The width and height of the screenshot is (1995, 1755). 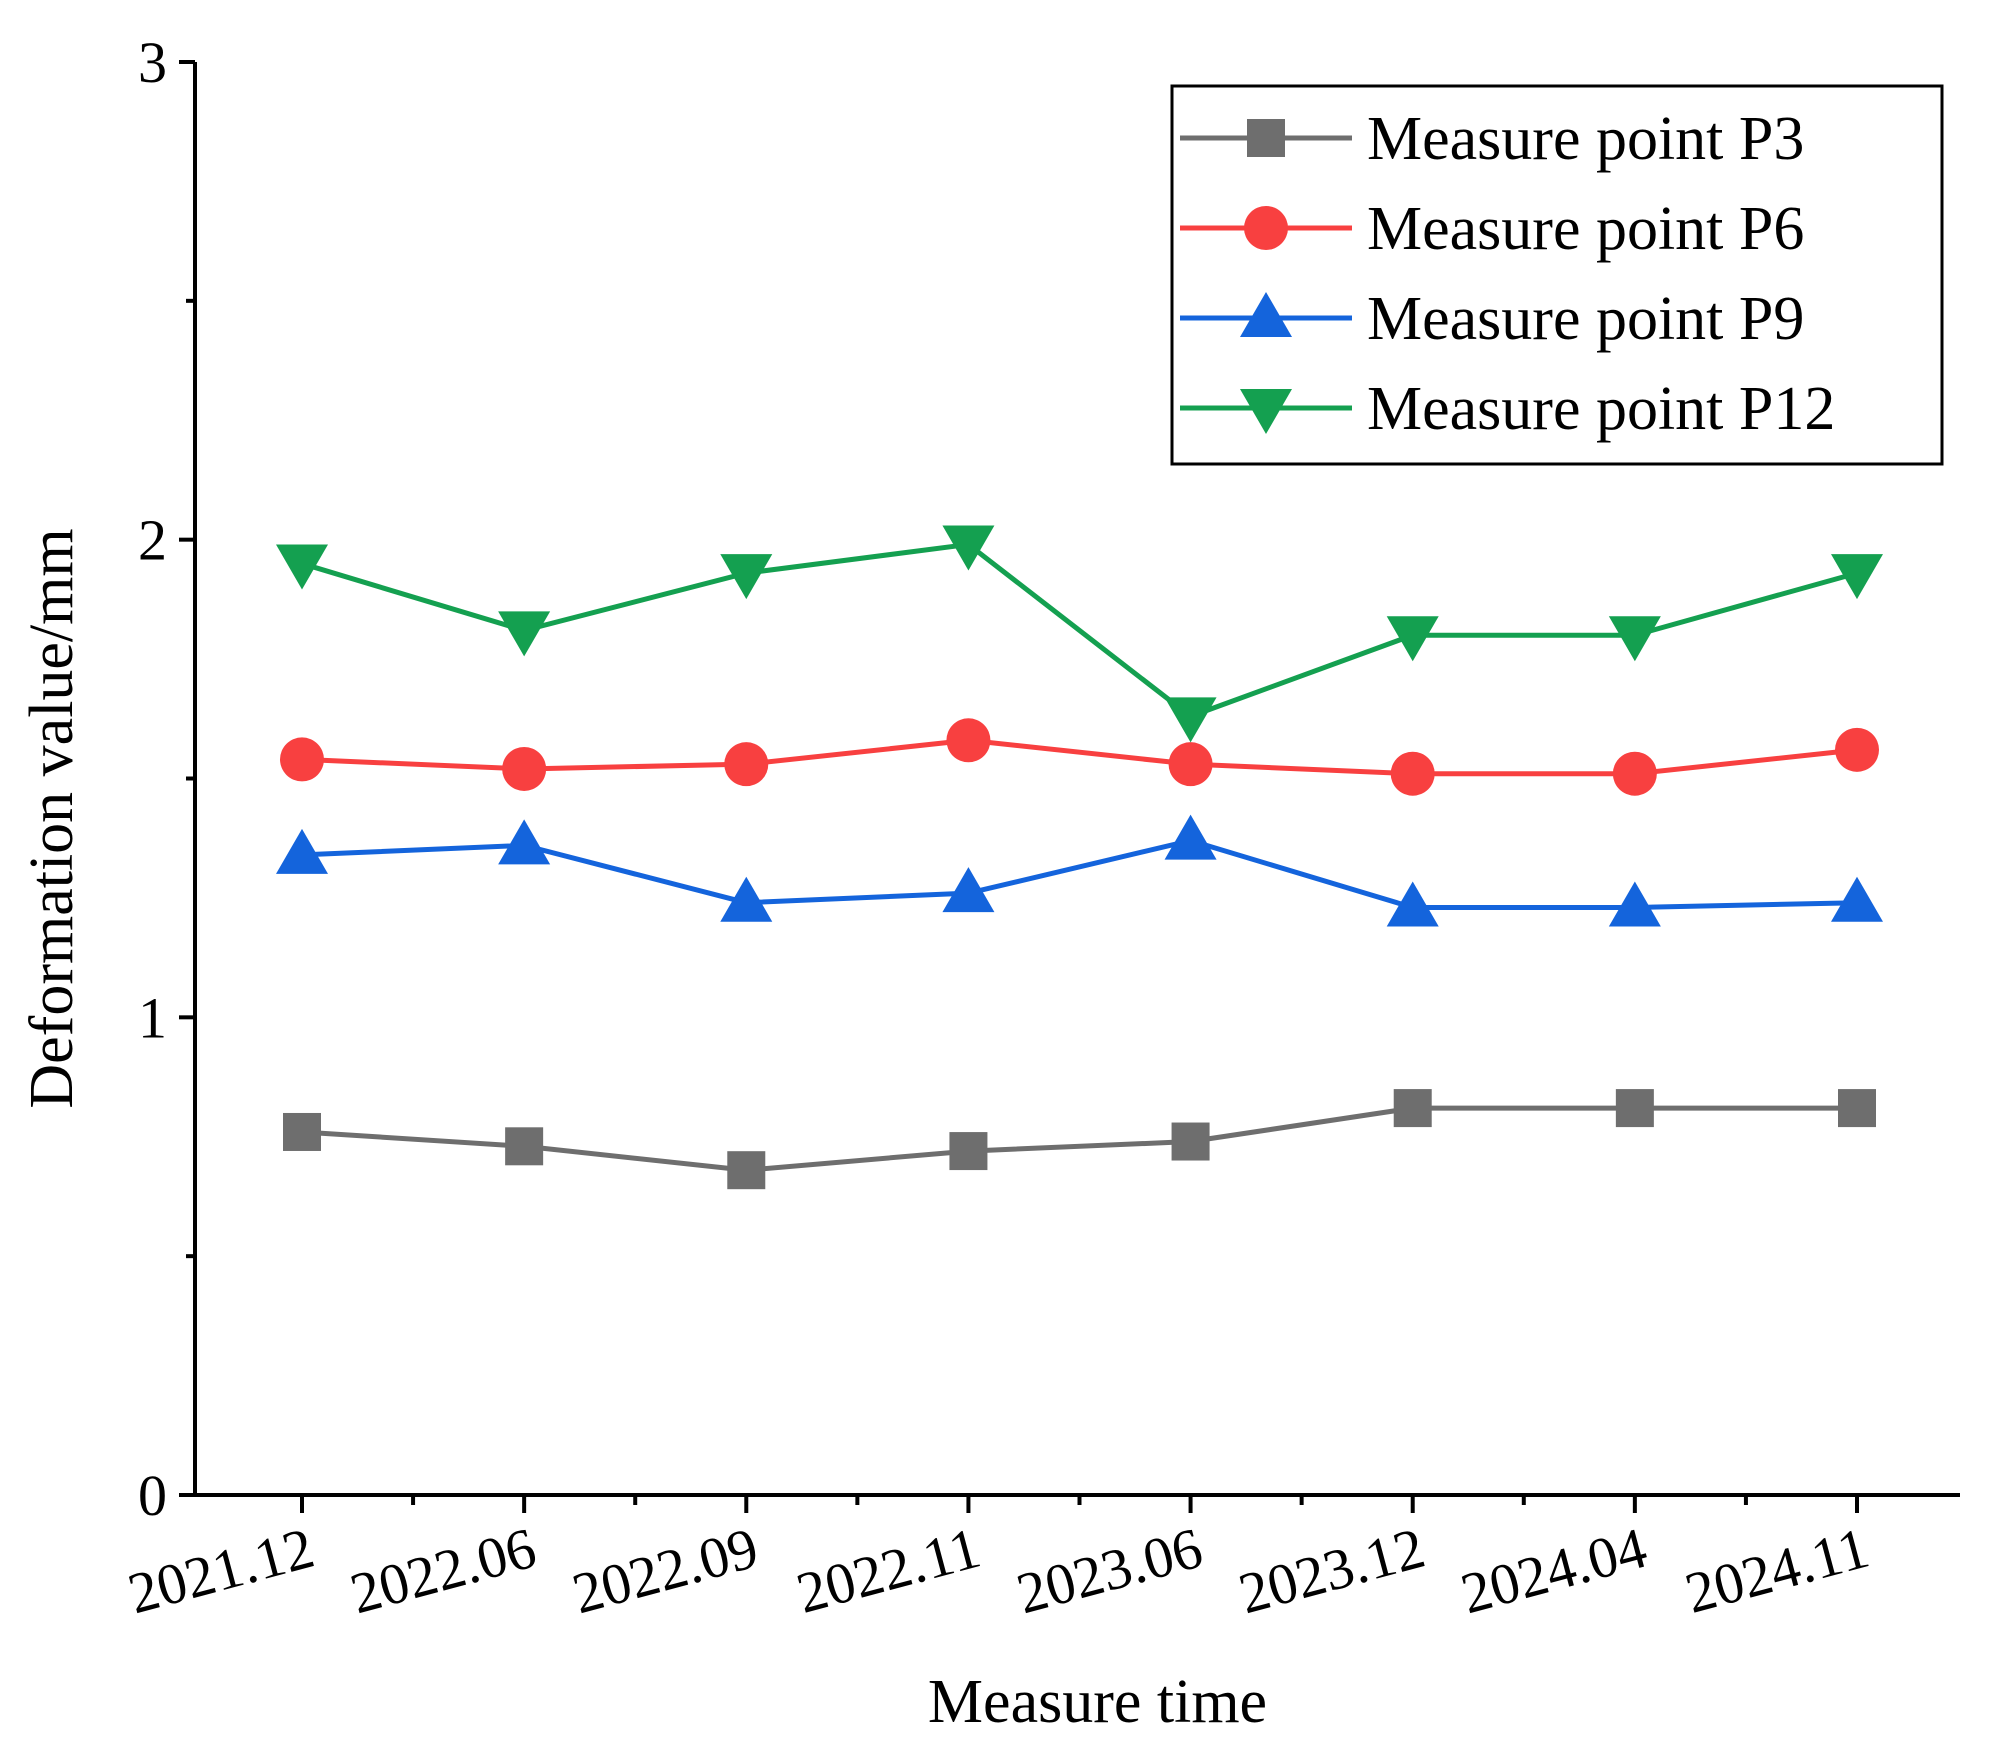 What do you see at coordinates (888, 1570) in the screenshot?
I see `x-tick-label: 2022.11` at bounding box center [888, 1570].